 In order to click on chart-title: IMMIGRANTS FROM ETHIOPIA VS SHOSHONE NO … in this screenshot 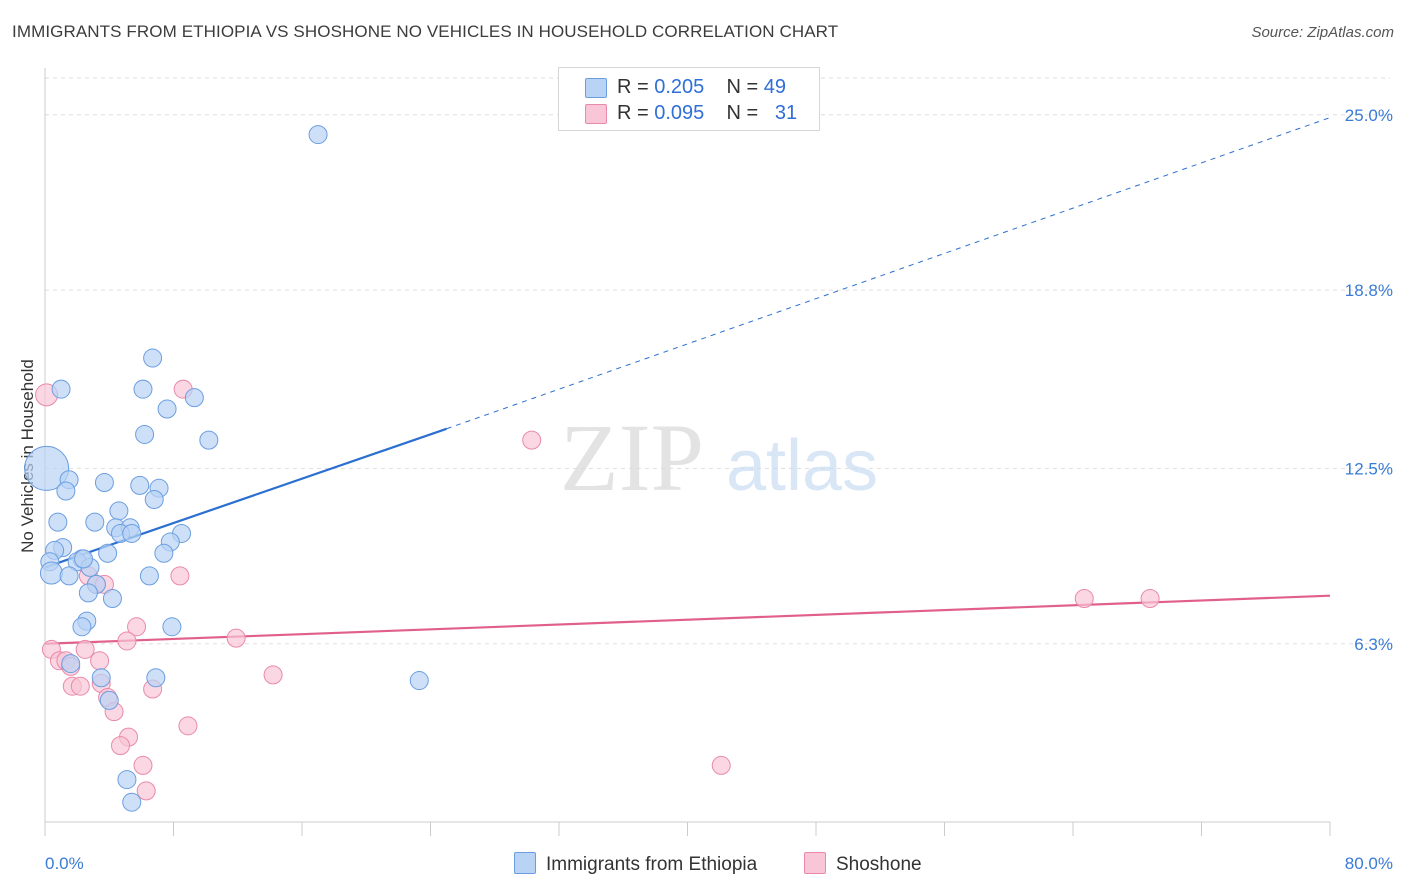, I will do `click(425, 31)`.